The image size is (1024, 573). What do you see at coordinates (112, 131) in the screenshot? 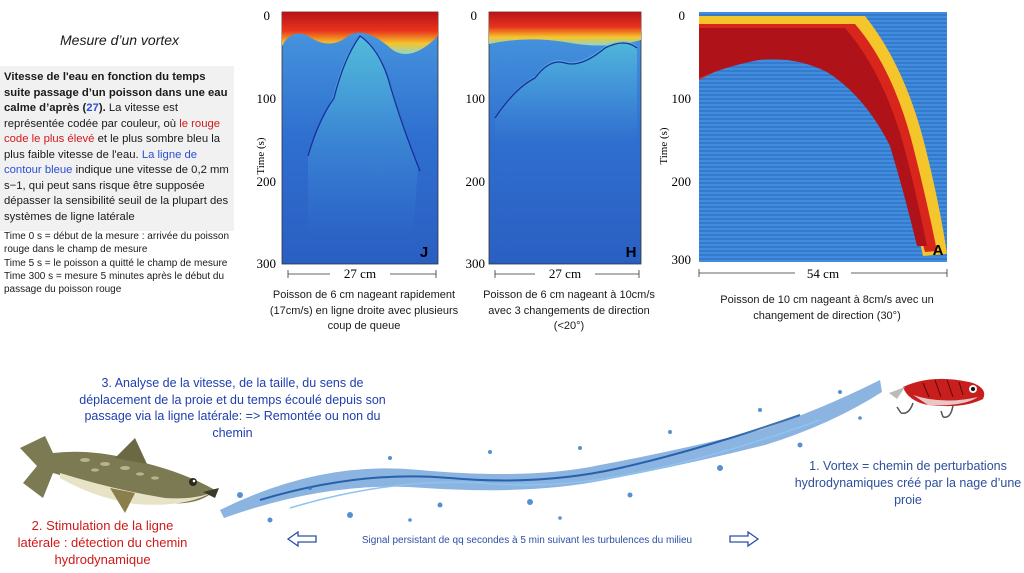
I see `explanation-red: le rouge code le plus élevé` at bounding box center [112, 131].